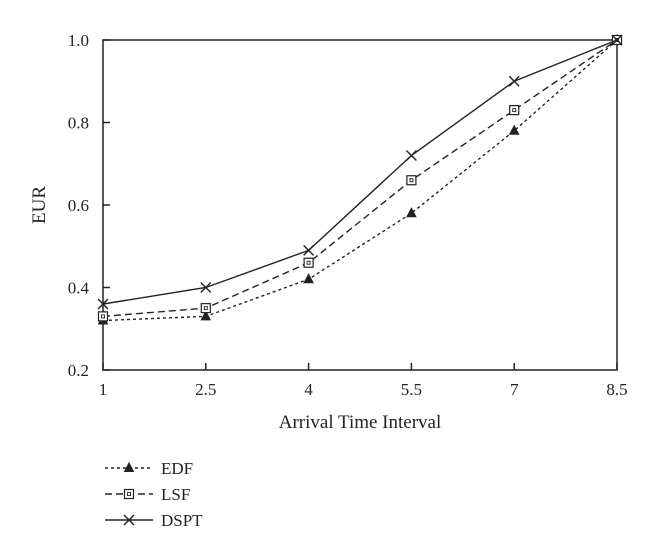 The height and width of the screenshot is (560, 660). I want to click on legend-label-lsf: LSF, so click(175, 494).